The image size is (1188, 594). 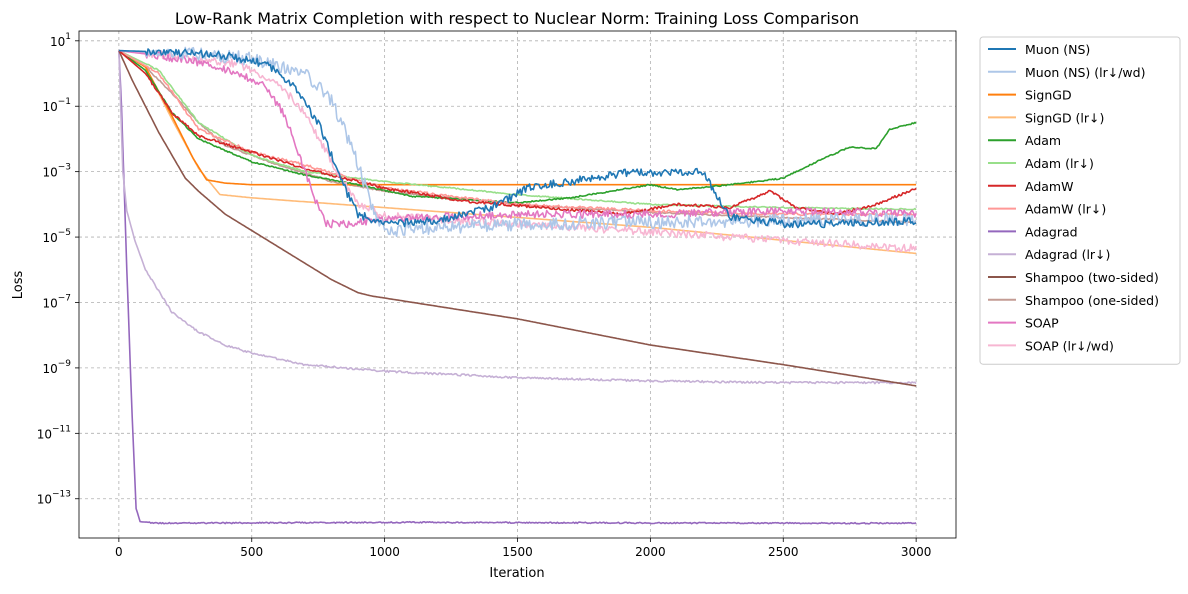 I want to click on legend-entry-label: AdamW (lr↓), so click(x=1065, y=209).